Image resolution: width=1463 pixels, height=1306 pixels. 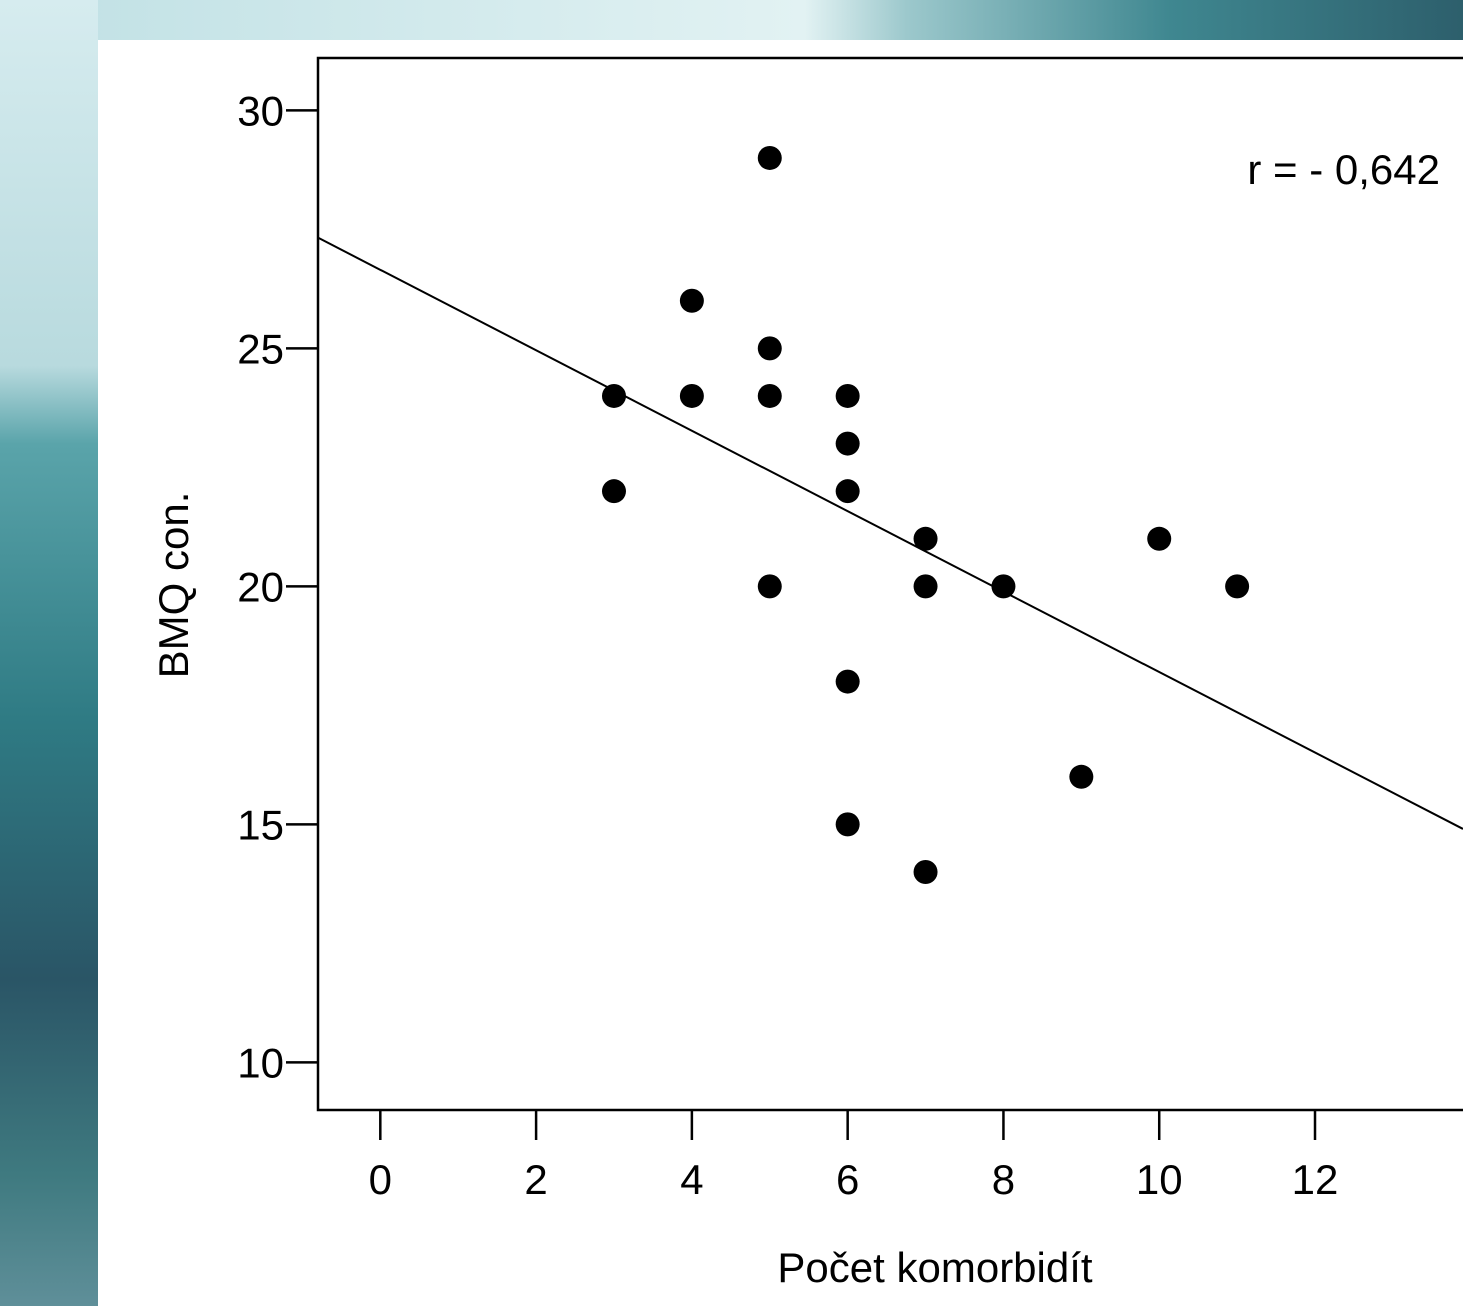 I want to click on backdrop-top-band, so click(x=731, y=20).